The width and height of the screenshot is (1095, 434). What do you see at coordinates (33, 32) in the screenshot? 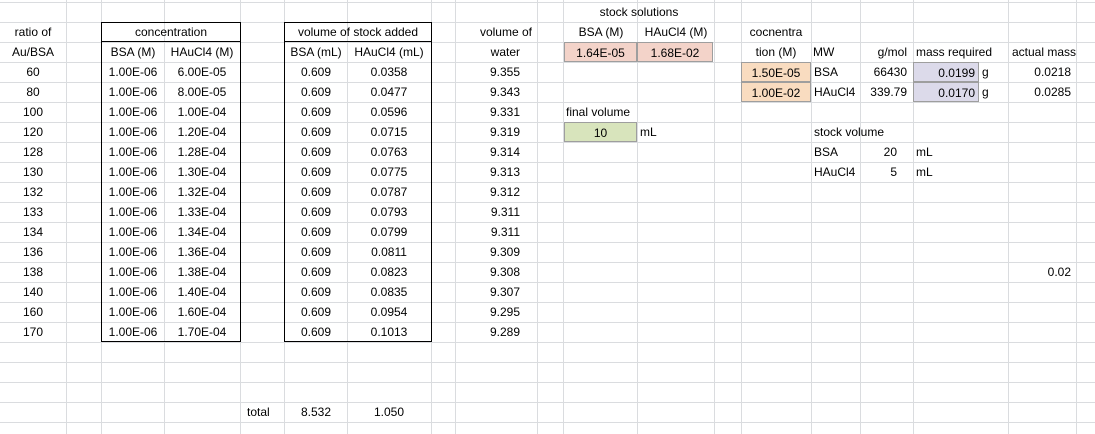
I see `ratio-header-line1: ratio of` at bounding box center [33, 32].